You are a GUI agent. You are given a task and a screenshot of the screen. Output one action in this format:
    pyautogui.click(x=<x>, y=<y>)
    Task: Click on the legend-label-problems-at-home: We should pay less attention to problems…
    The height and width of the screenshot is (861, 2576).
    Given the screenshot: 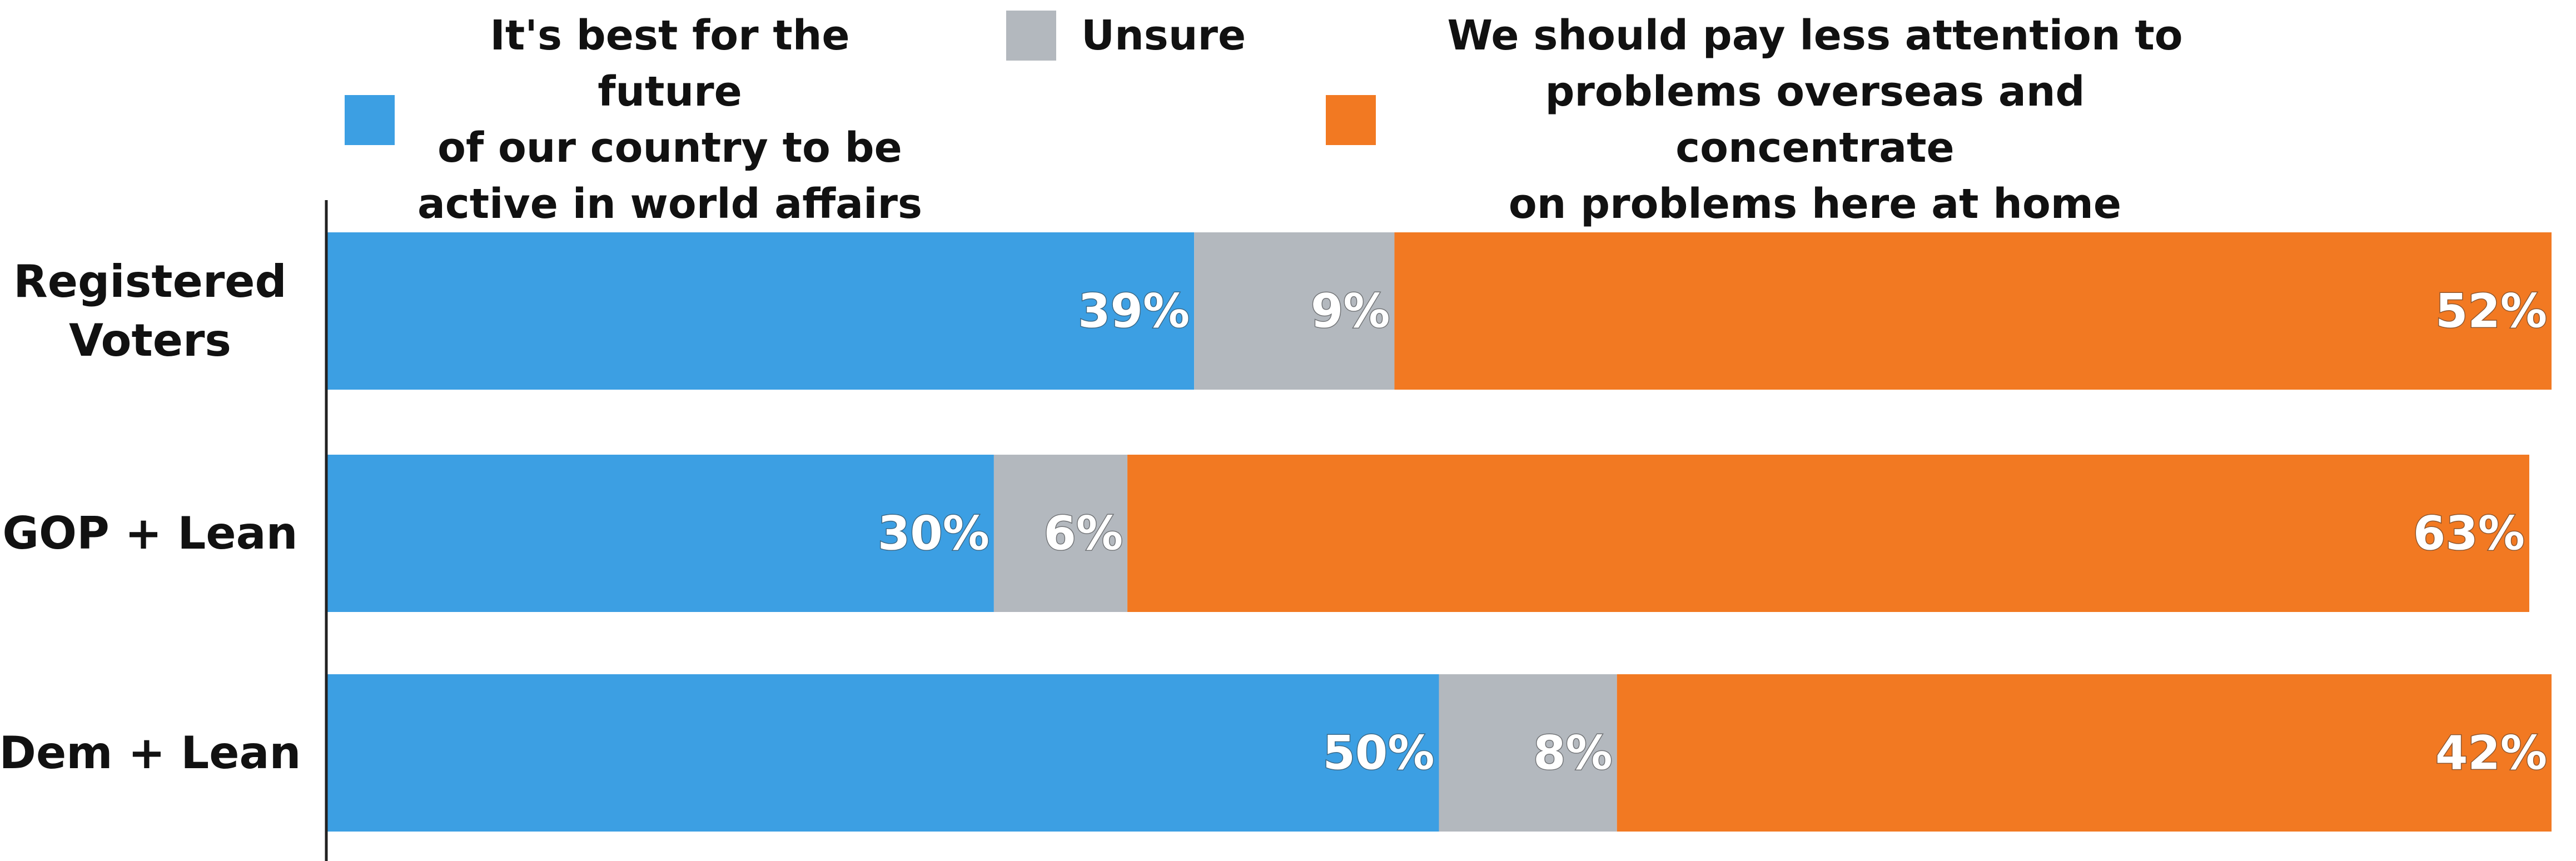 What is the action you would take?
    pyautogui.click(x=1815, y=120)
    